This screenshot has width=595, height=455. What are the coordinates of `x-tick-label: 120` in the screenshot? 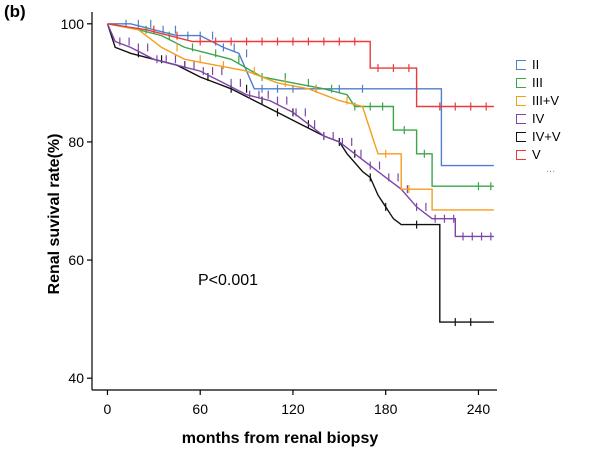 It's located at (293, 409).